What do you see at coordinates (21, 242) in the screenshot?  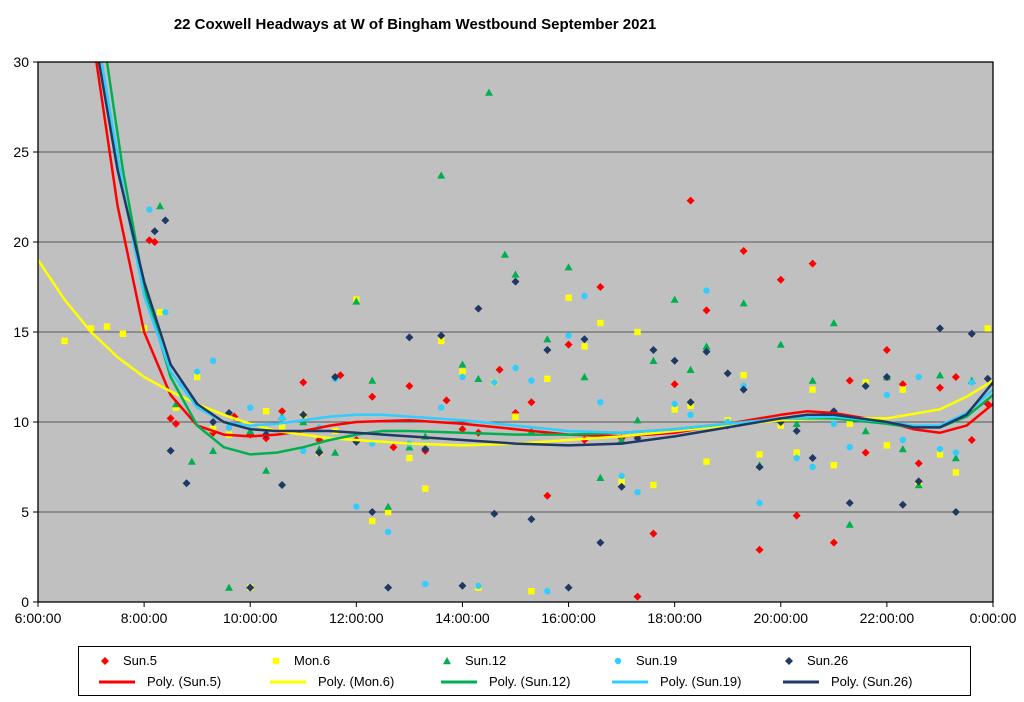 I see `y-tick-label: 20` at bounding box center [21, 242].